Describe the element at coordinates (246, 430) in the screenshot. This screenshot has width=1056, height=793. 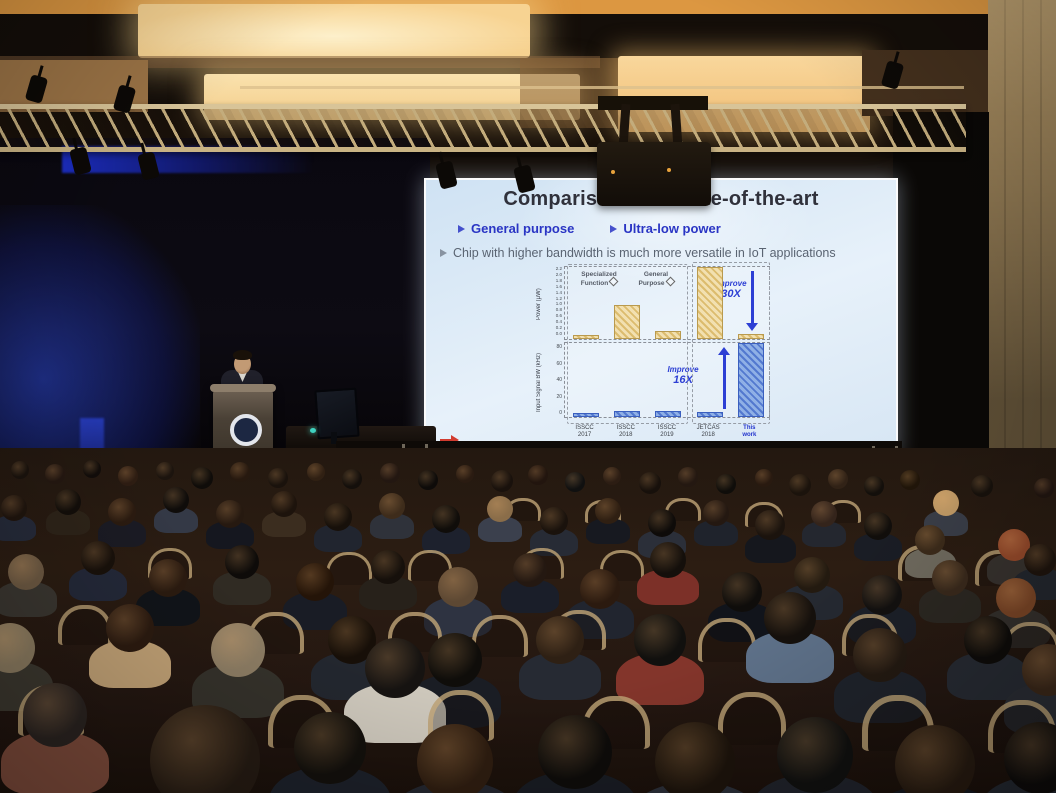
I see `podium-logo` at that location.